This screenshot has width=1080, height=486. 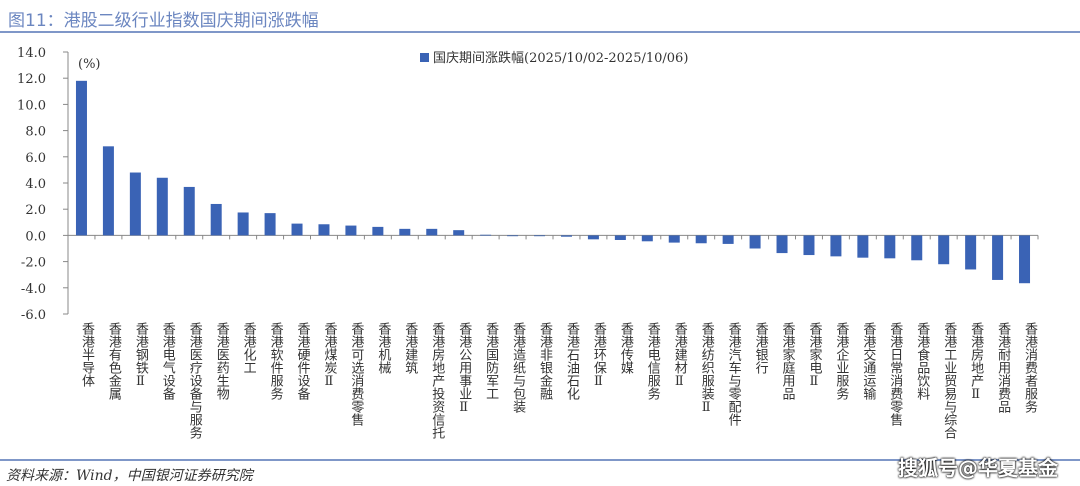 I want to click on x-tick-label: 香港银行, so click(x=761, y=348).